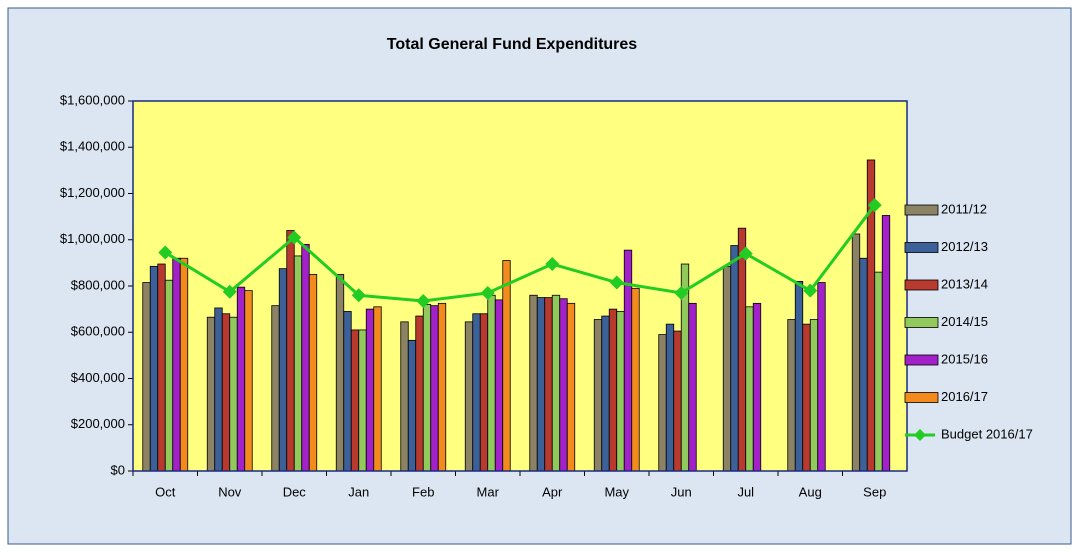 The image size is (1079, 552). What do you see at coordinates (295, 491) in the screenshot?
I see `x-tick-label: Dec` at bounding box center [295, 491].